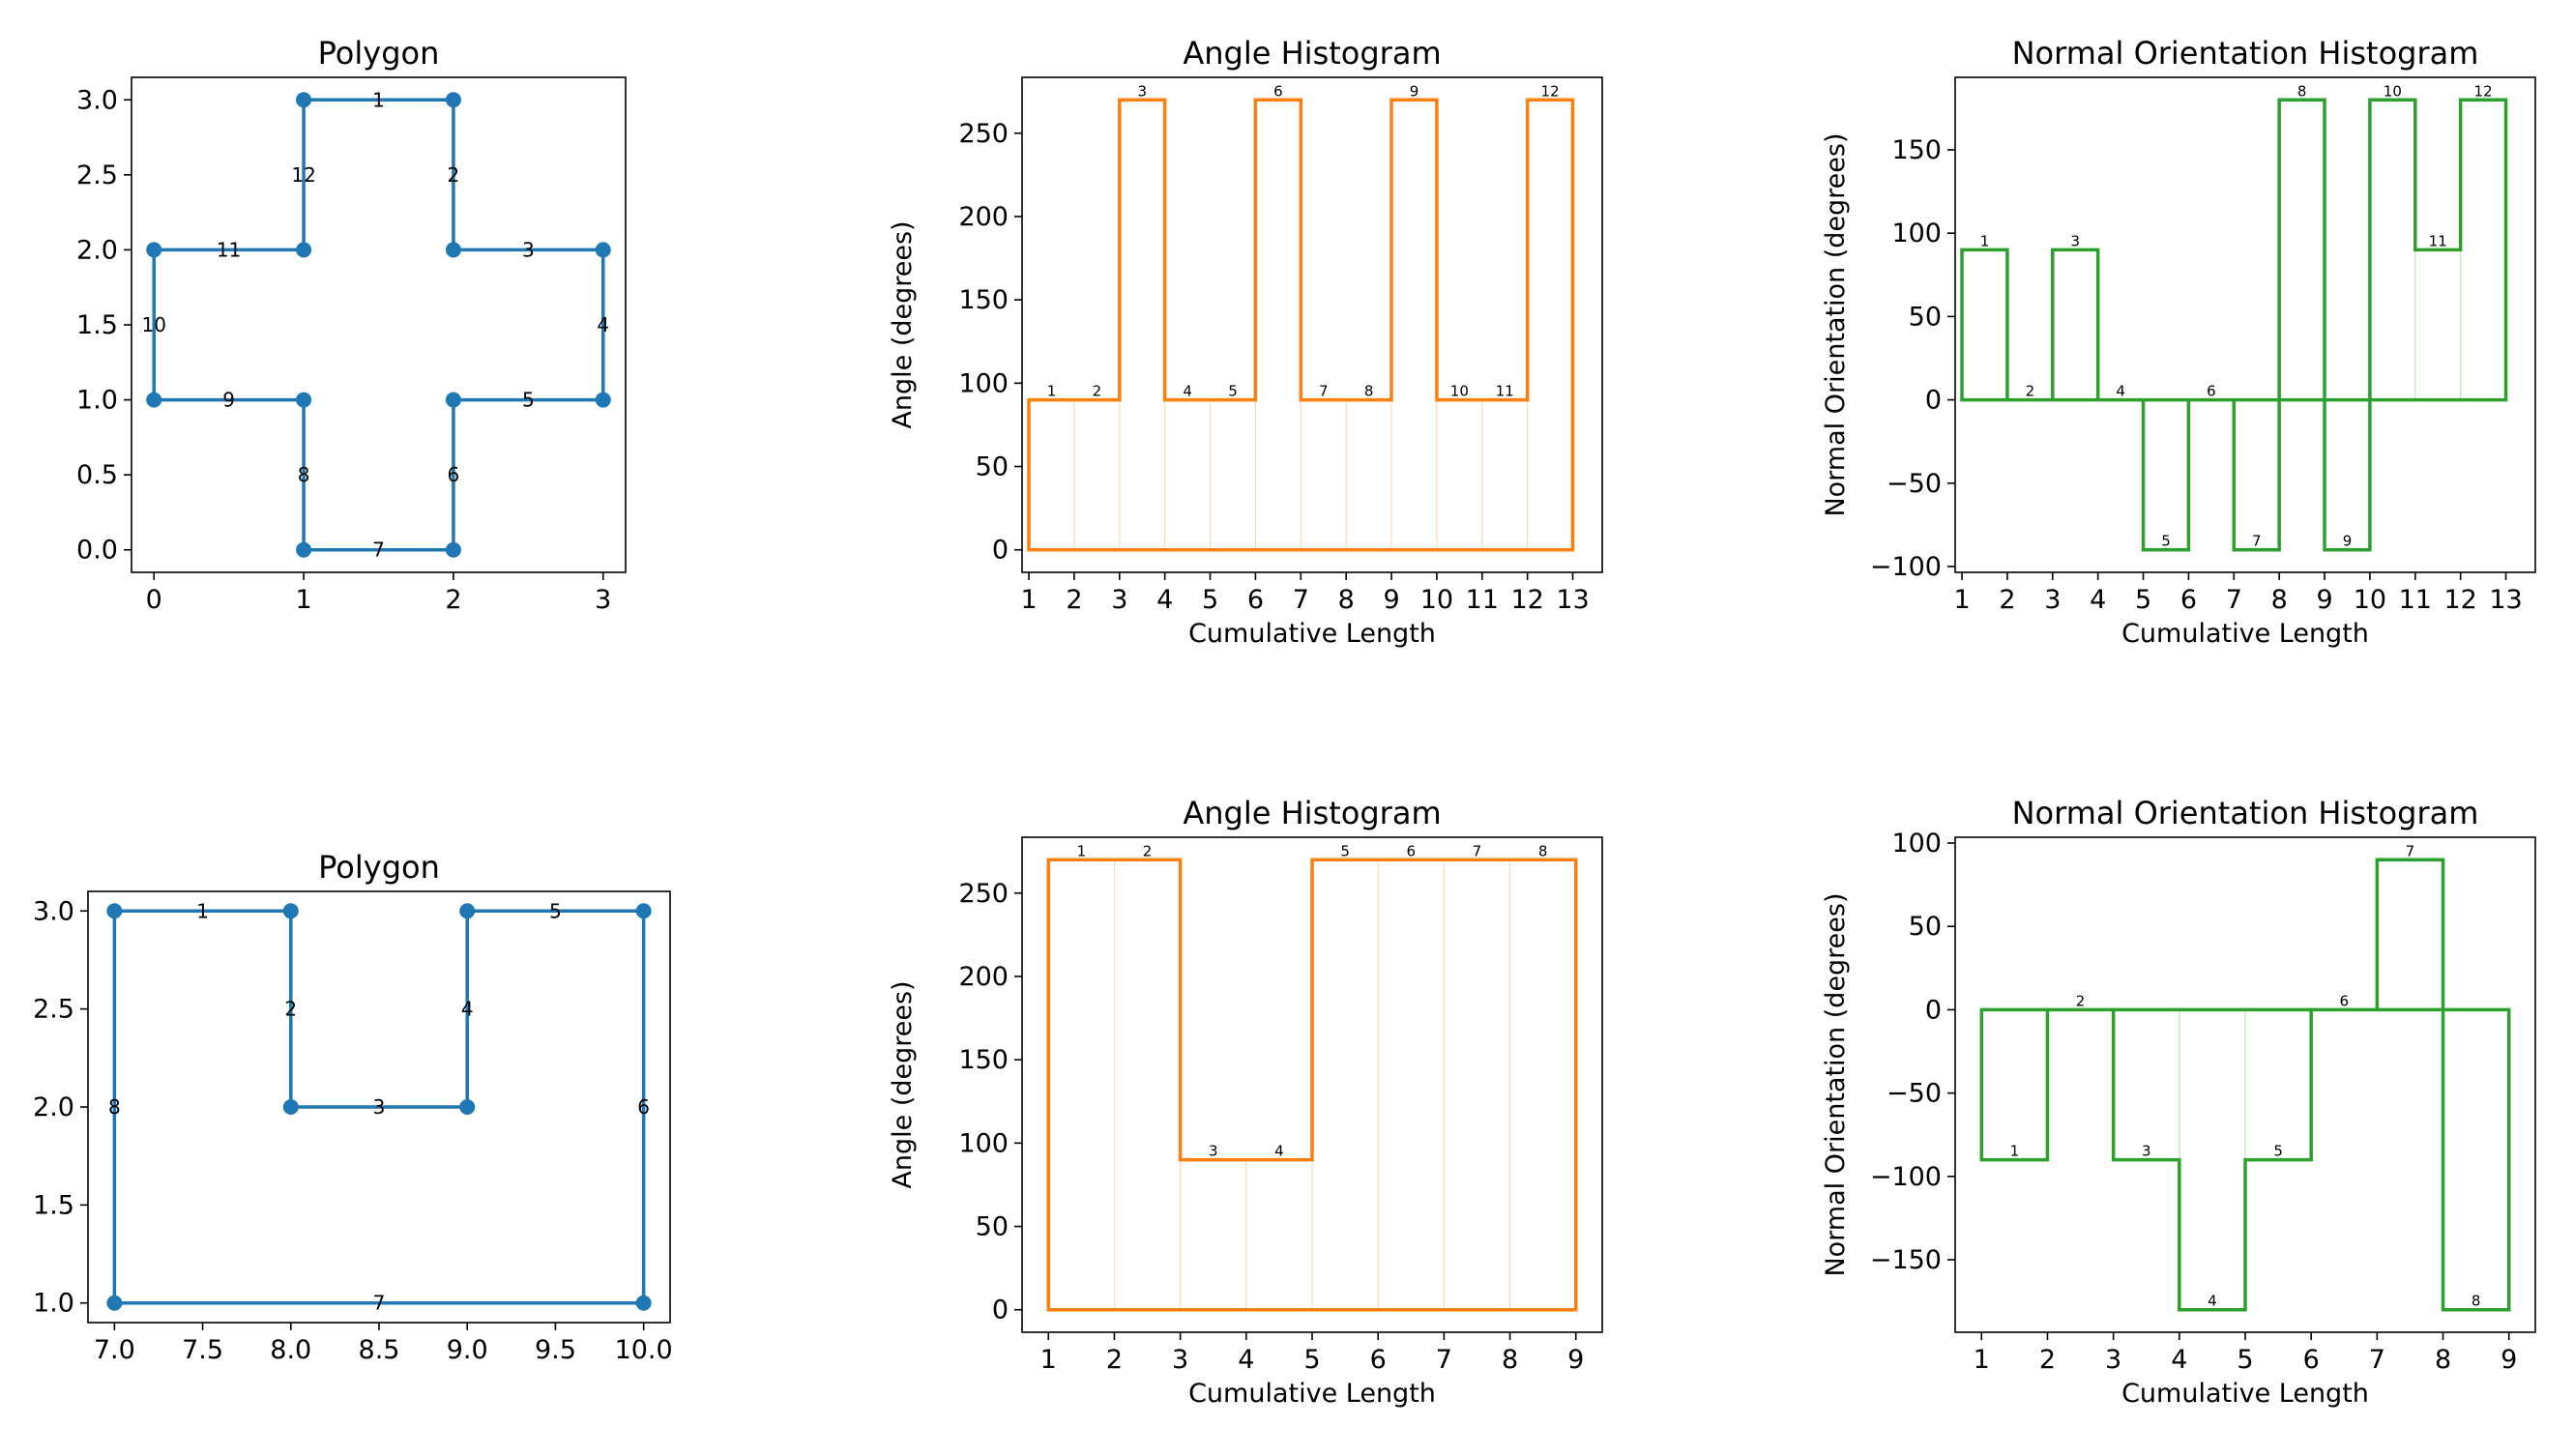 This screenshot has height=1456, width=2574. Describe the element at coordinates (380, 1350) in the screenshot. I see `x-tick-label: 8.5` at that location.